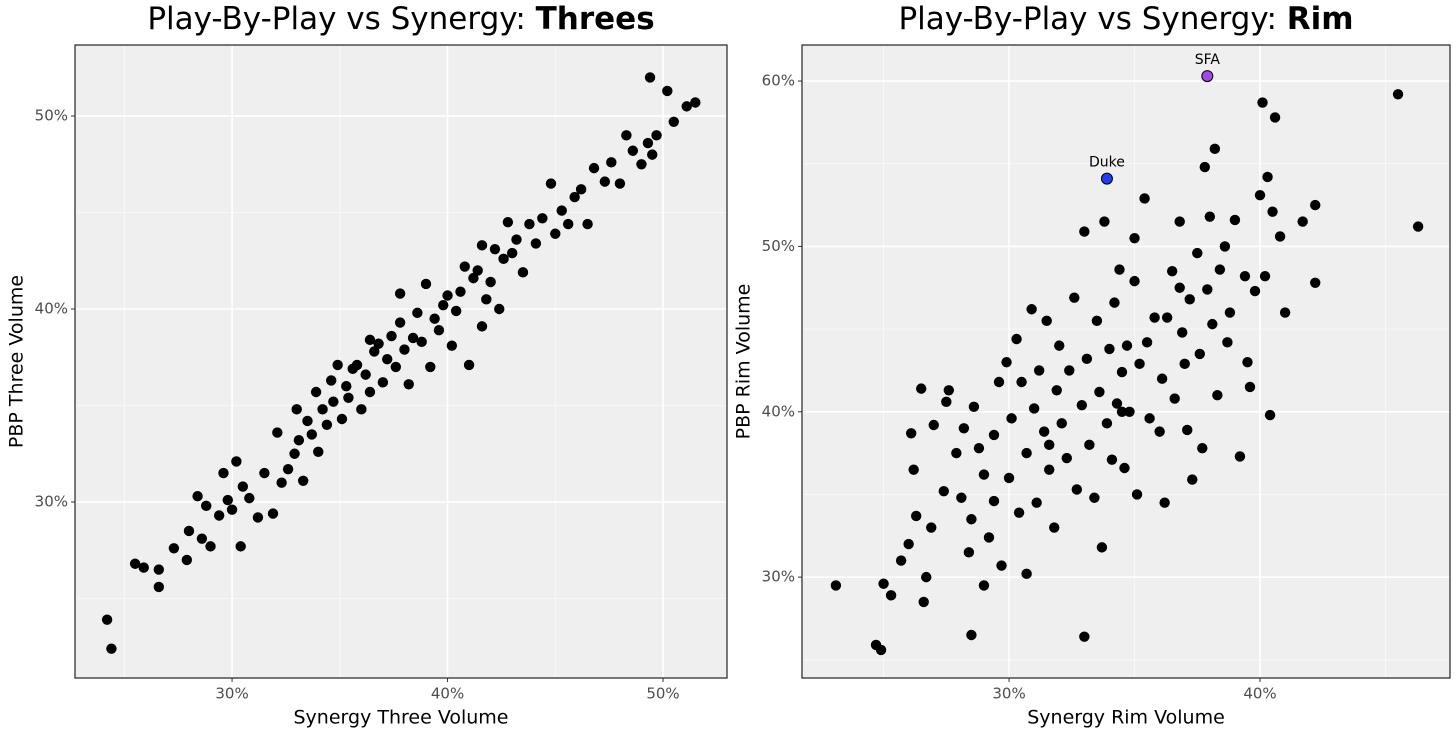  Describe the element at coordinates (595, 19) in the screenshot. I see `title-emphasis: Threes` at that location.